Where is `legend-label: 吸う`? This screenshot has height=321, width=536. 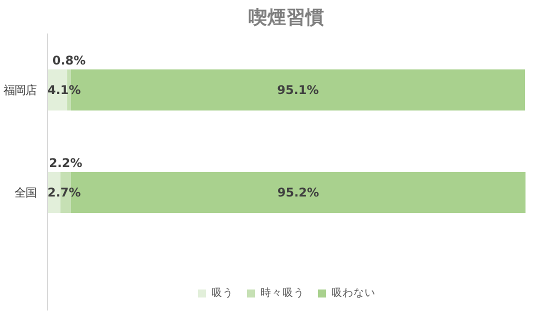 legend-label: 吸う is located at coordinates (223, 293).